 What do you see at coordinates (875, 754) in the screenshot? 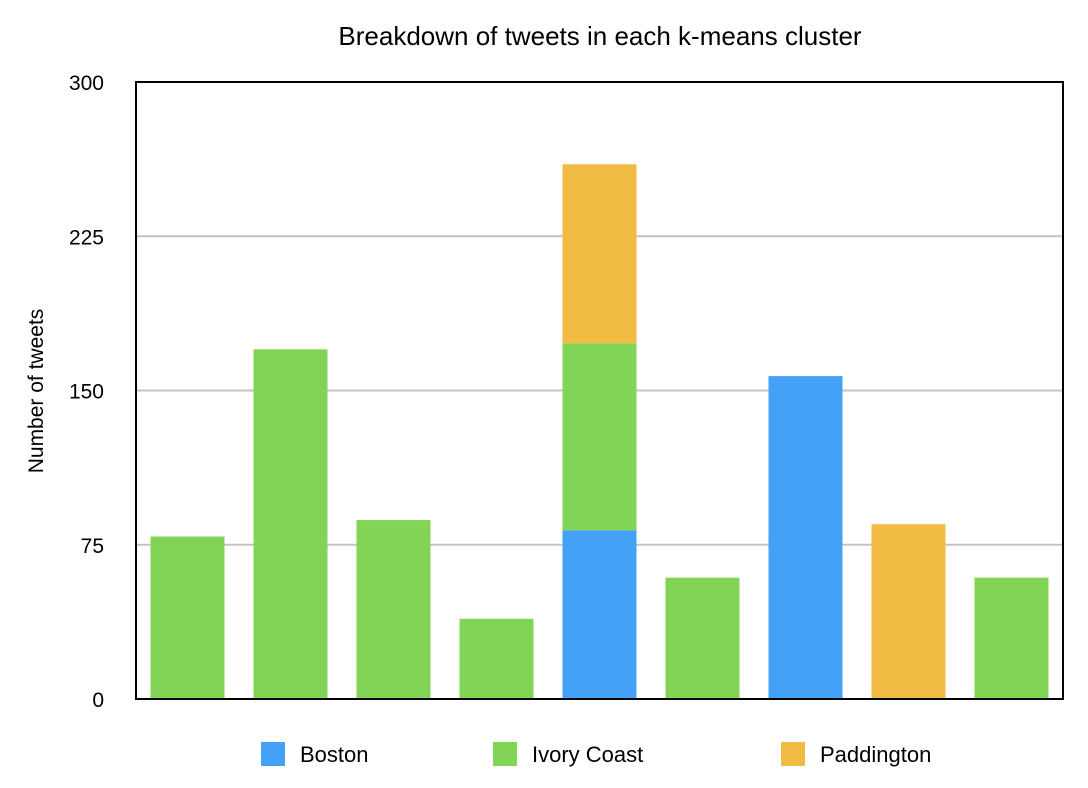
I see `legend-label-paddington: Paddington` at bounding box center [875, 754].